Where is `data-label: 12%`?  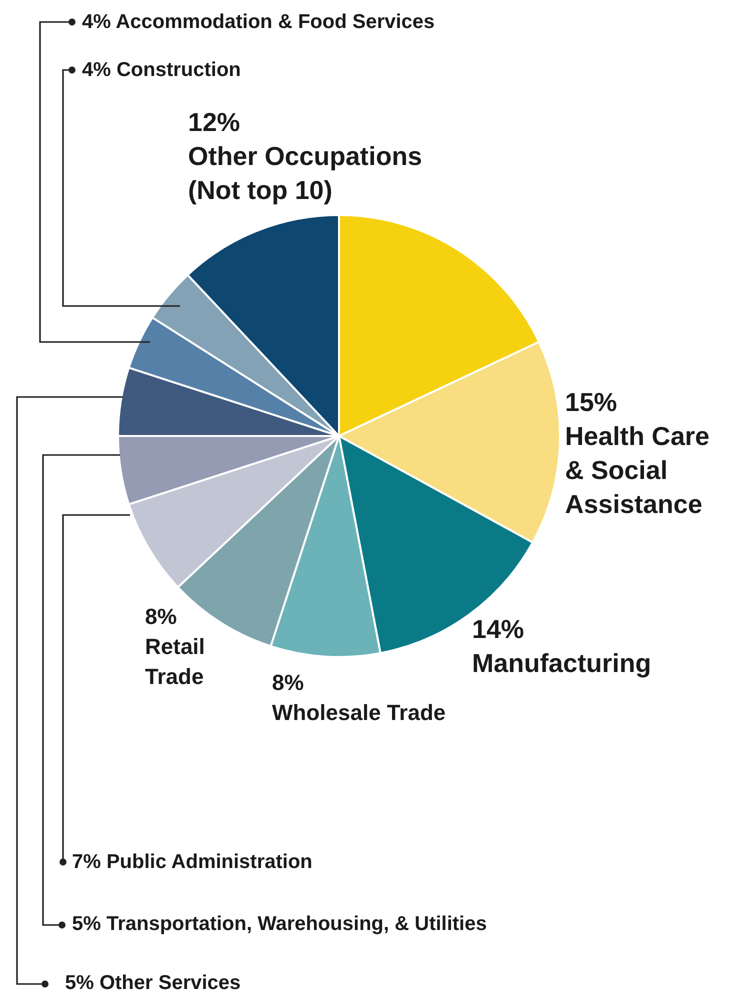
data-label: 12% is located at coordinates (215, 122).